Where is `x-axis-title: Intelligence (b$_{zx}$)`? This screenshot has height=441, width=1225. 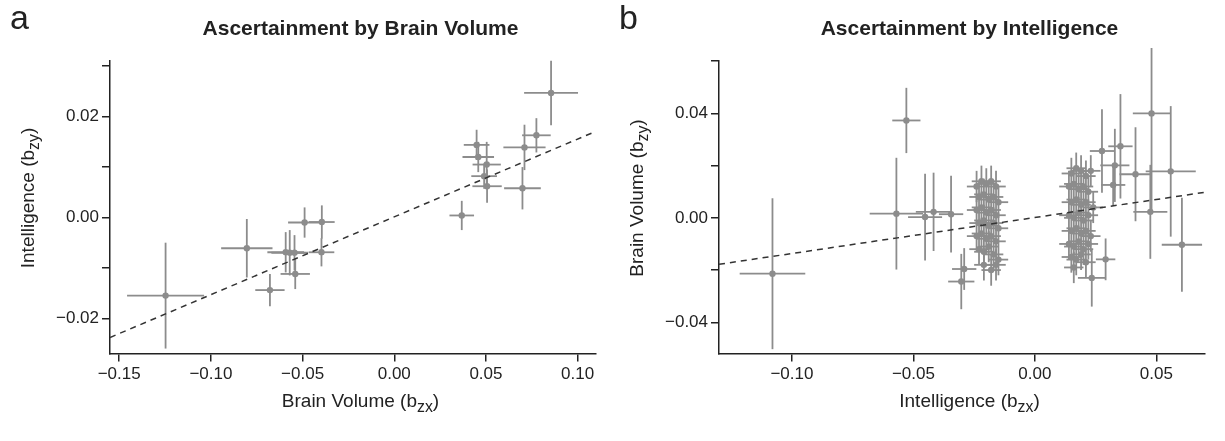
x-axis-title: Intelligence (b$_{zx}$) is located at coordinates (969, 403).